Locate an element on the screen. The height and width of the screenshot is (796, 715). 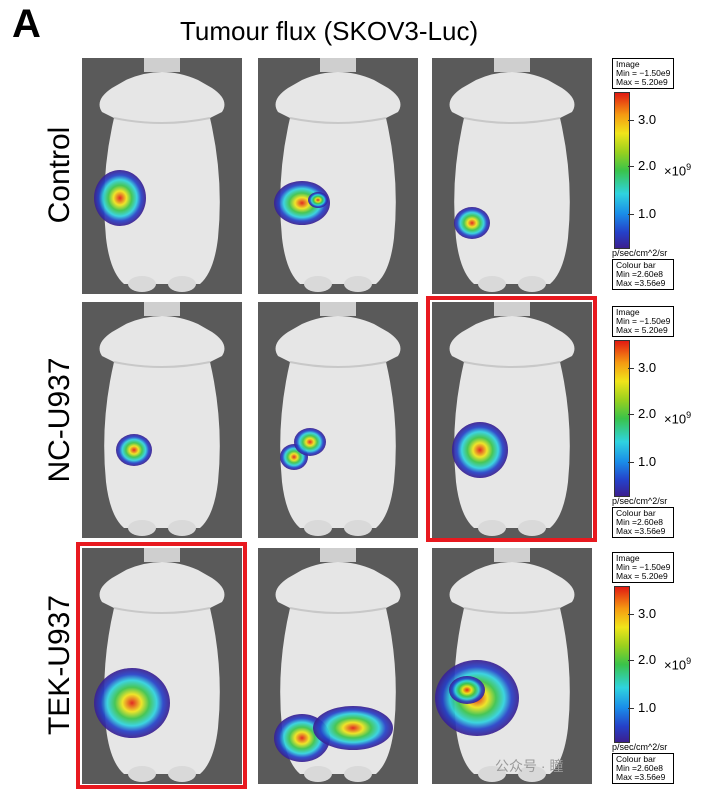
watermark-text: 公众号 · 瞳 is located at coordinates (529, 766).